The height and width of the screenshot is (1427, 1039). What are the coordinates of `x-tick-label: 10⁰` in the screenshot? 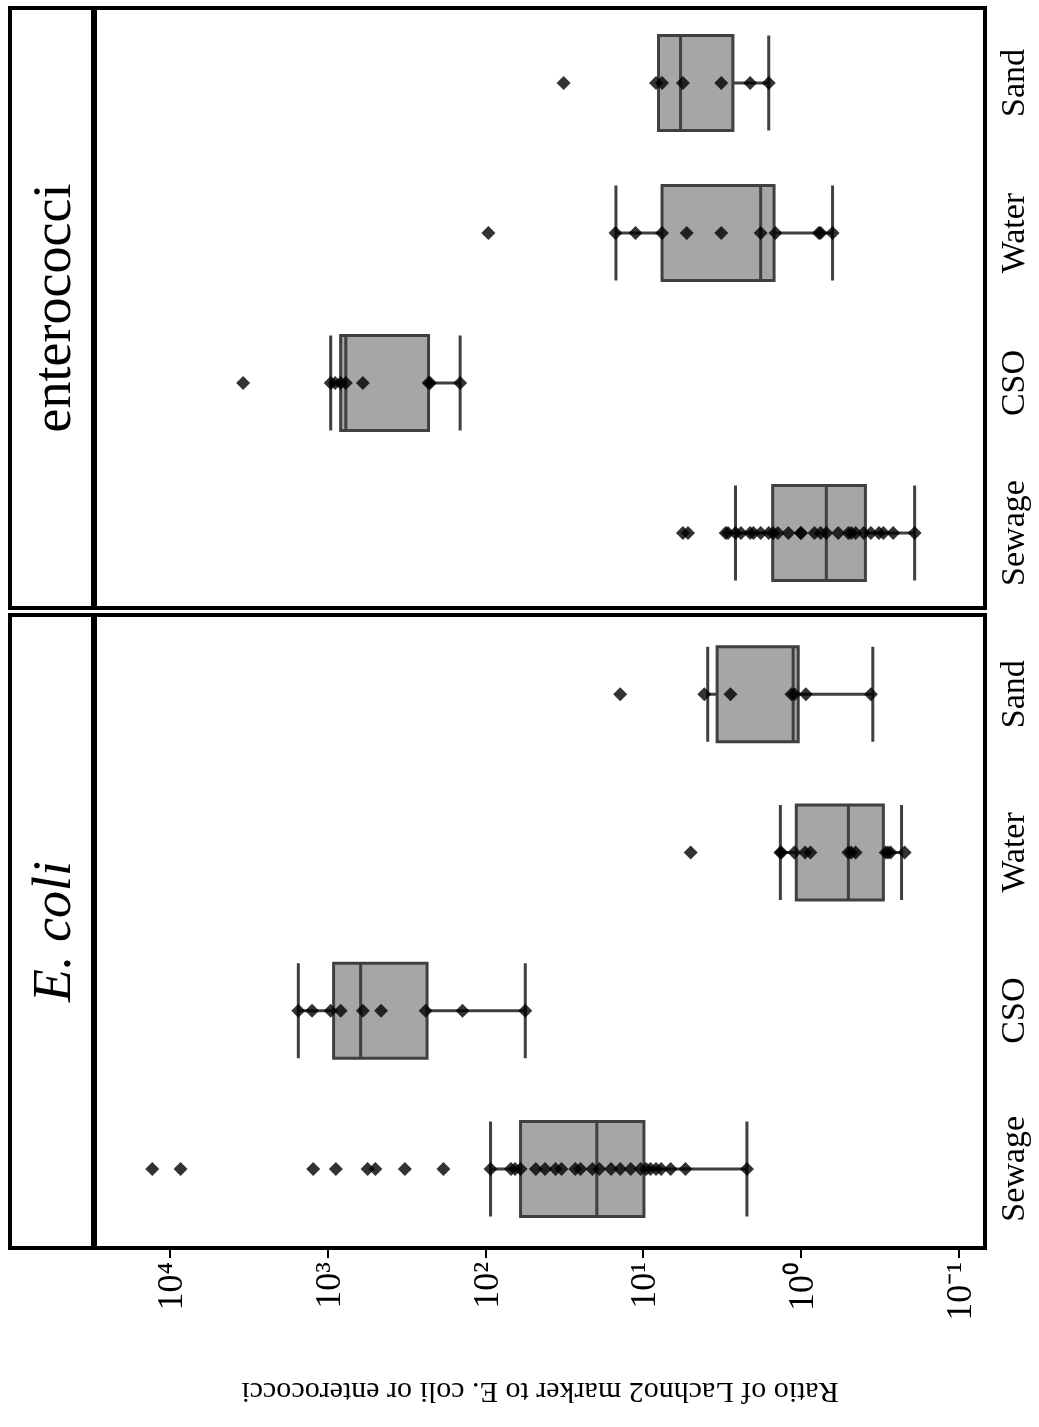 It's located at (800, 1286).